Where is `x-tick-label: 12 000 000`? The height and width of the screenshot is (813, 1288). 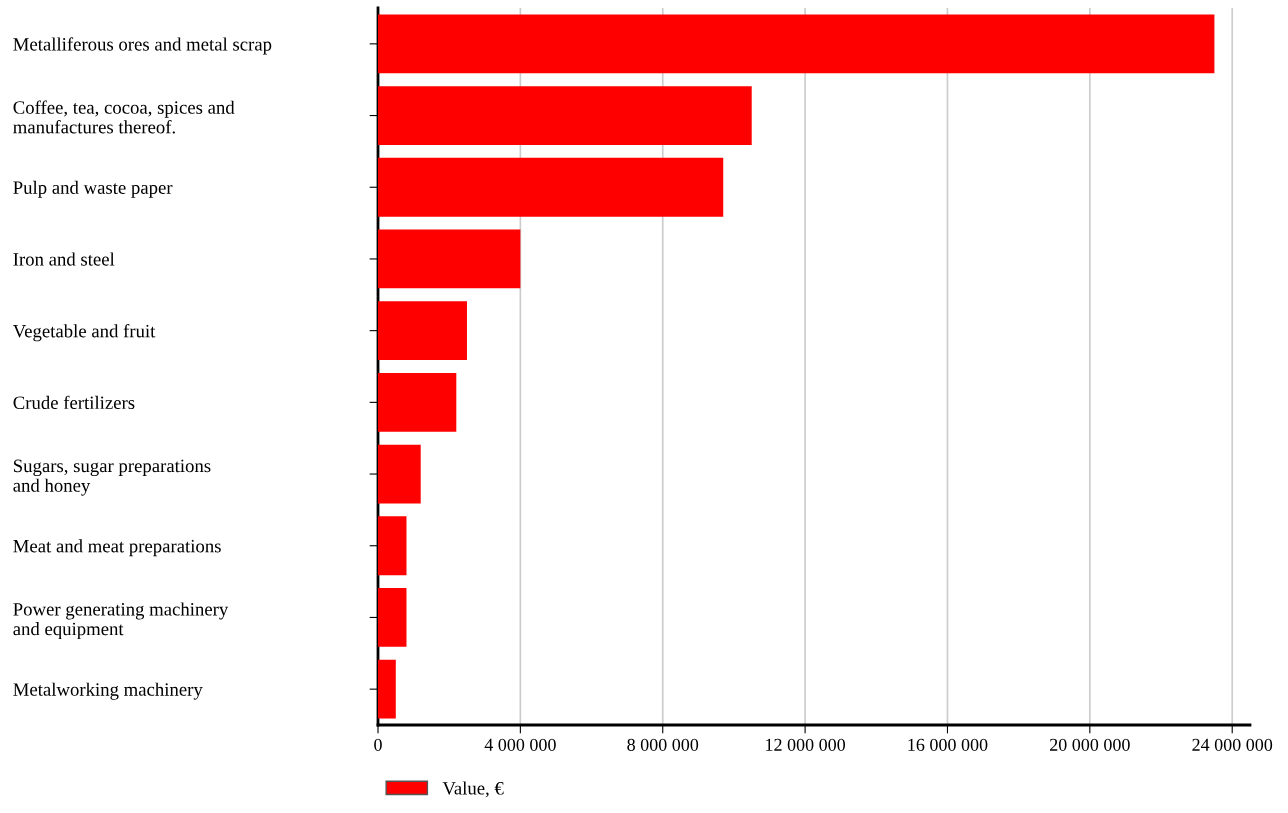 x-tick-label: 12 000 000 is located at coordinates (806, 744).